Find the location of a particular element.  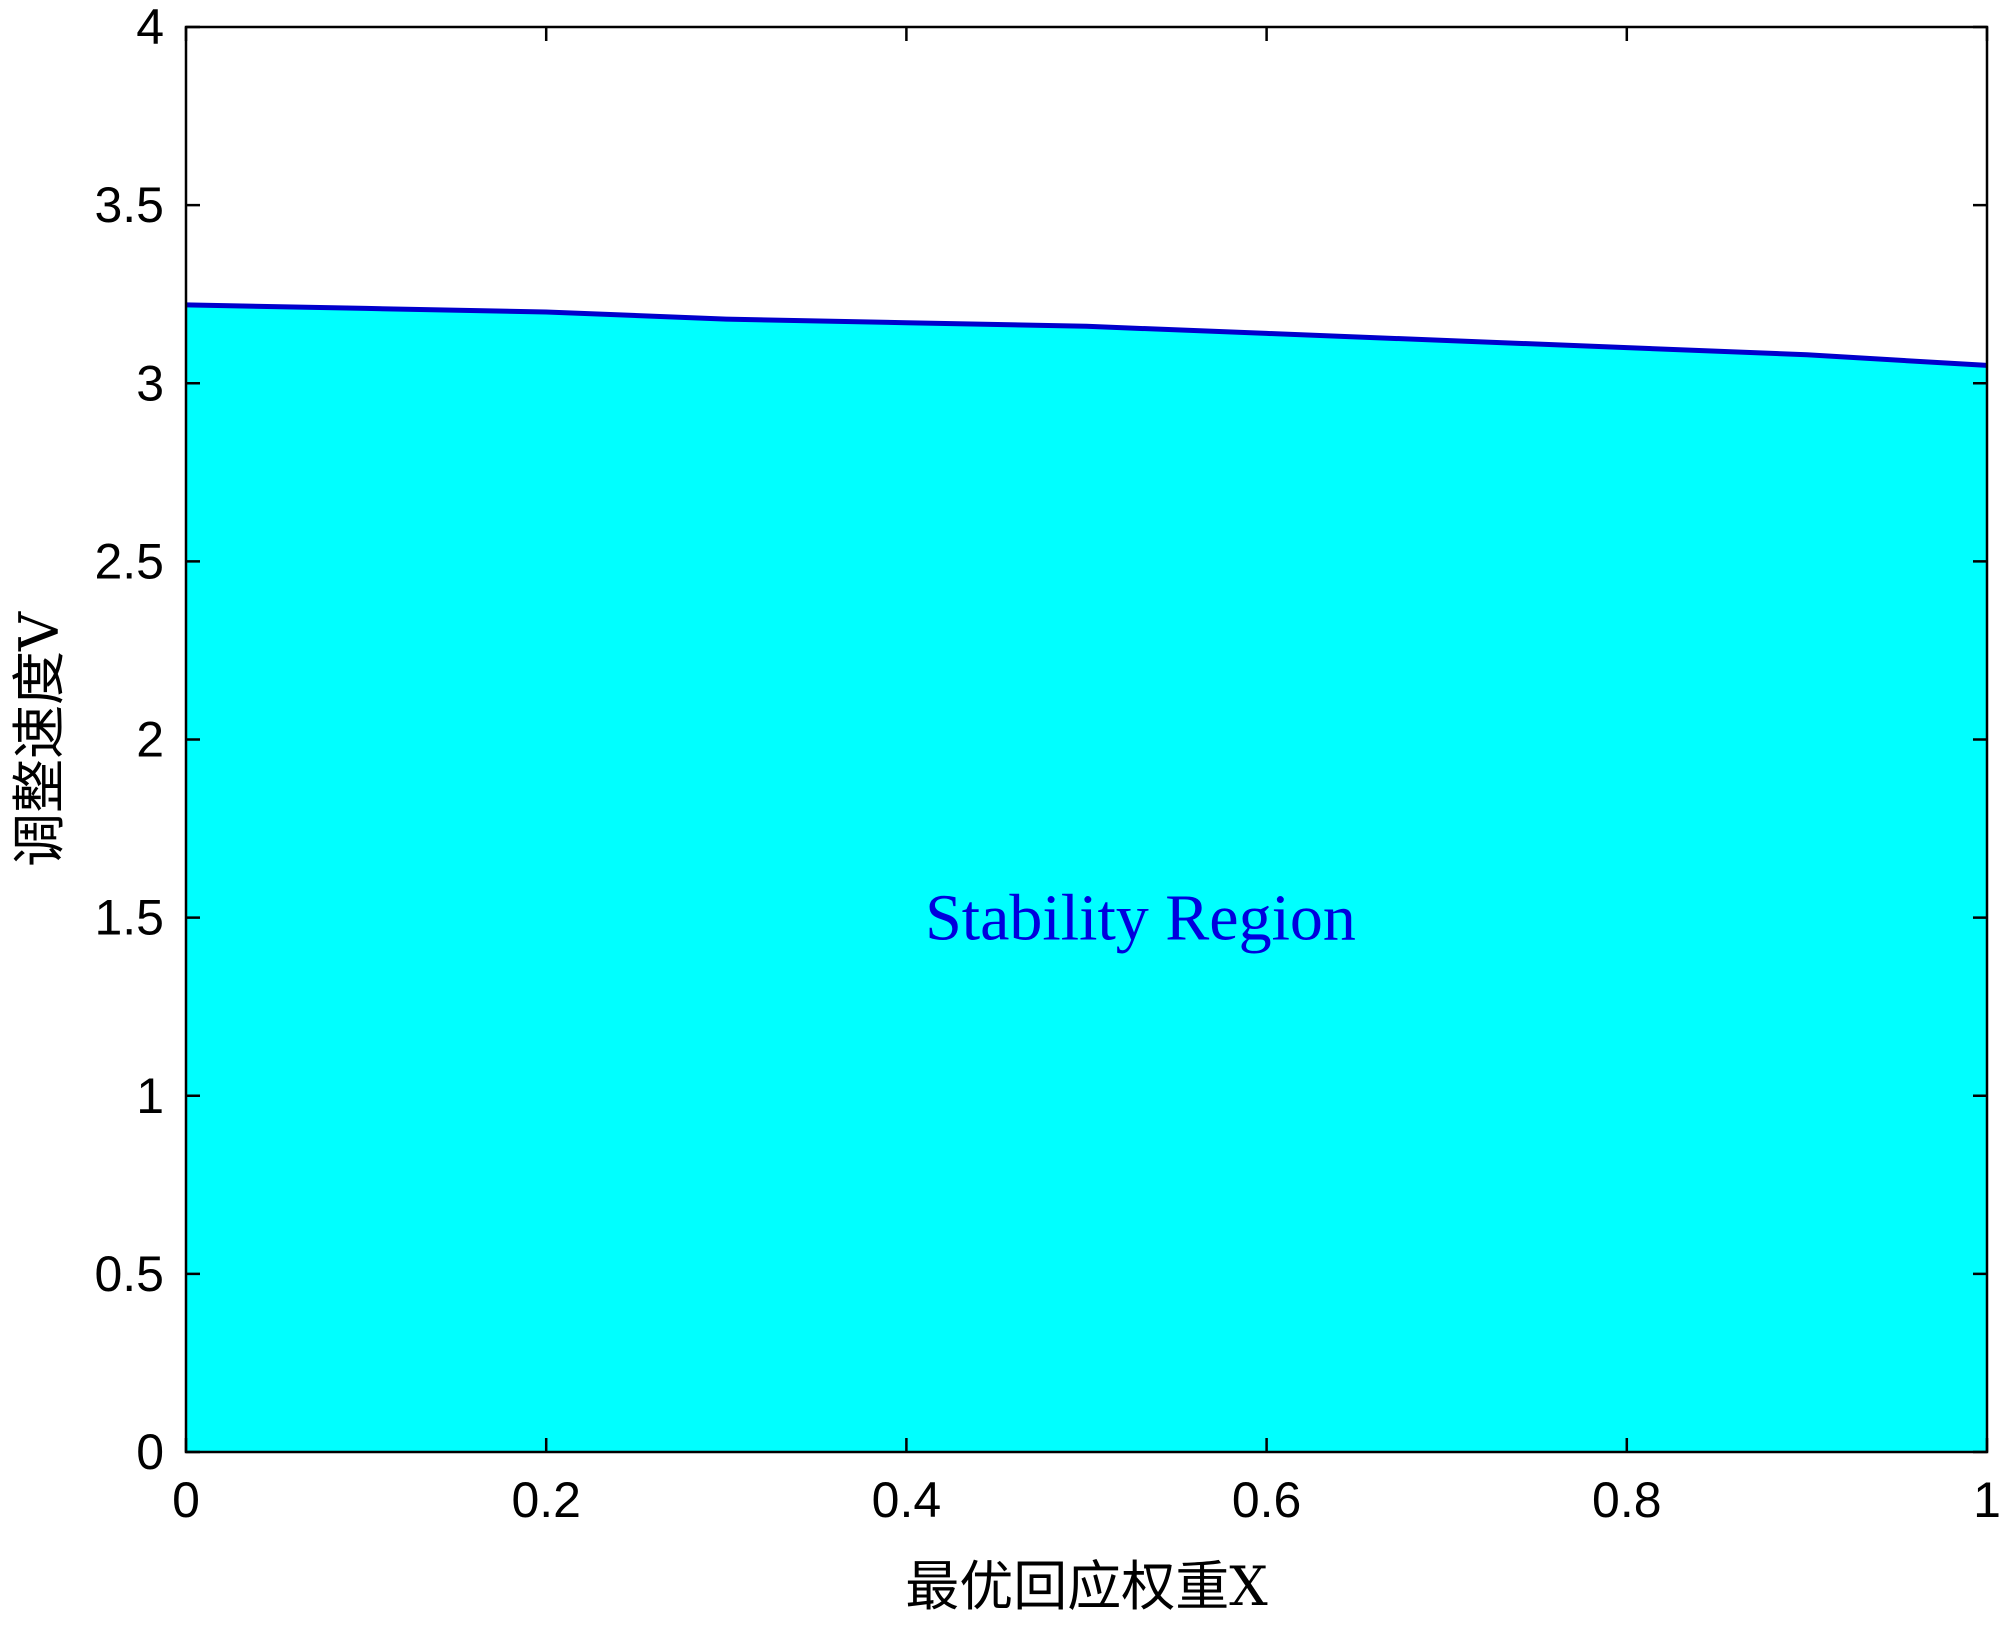

stability-region-label: Stability Region is located at coordinates (1140, 918).